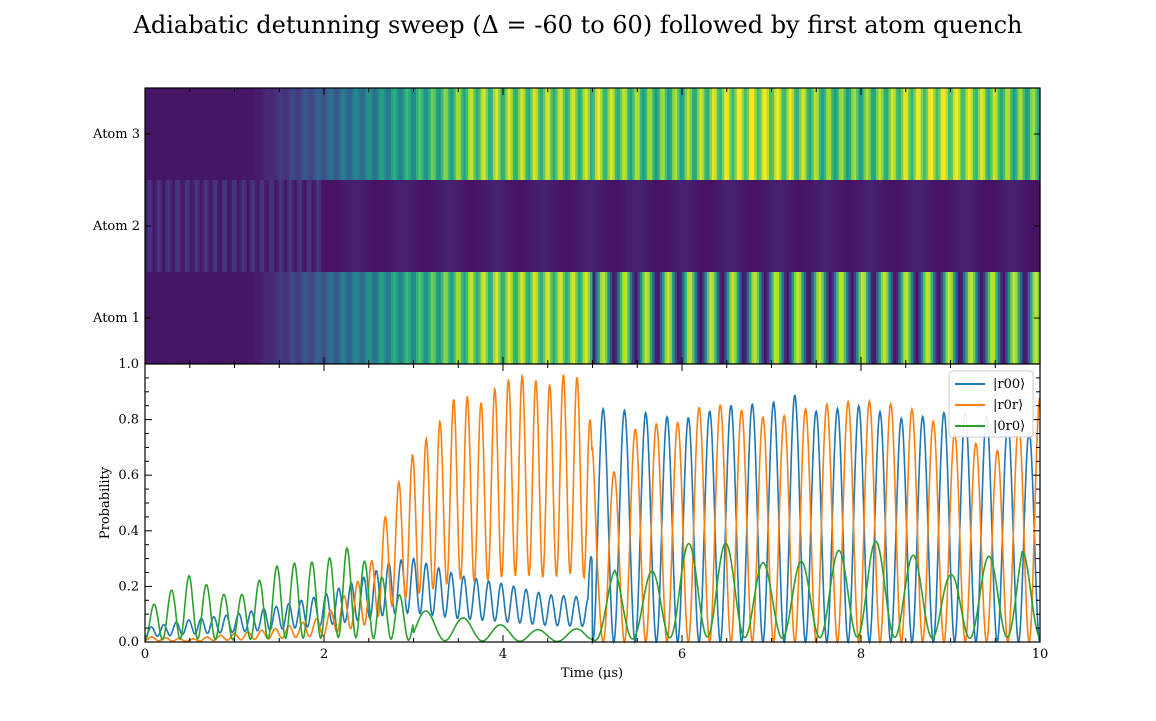 This screenshot has height=721, width=1156. I want to click on y-tick-label: 0.2, so click(128, 586).